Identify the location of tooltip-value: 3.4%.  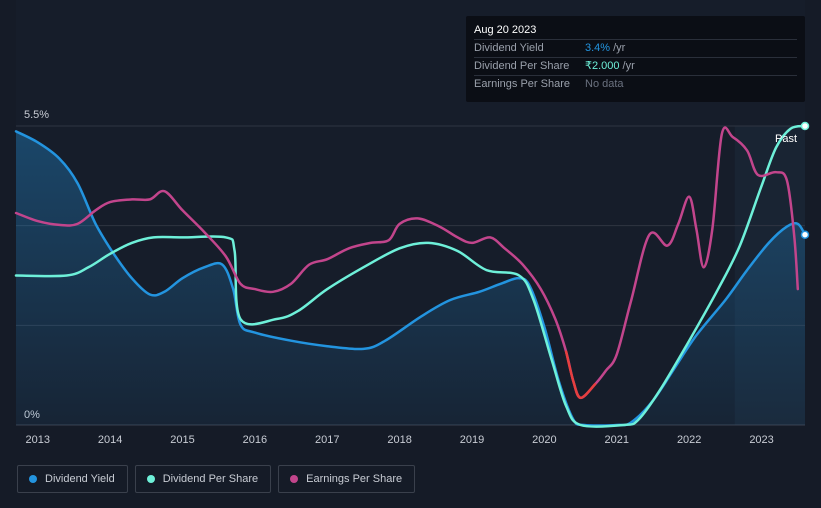
(598, 48).